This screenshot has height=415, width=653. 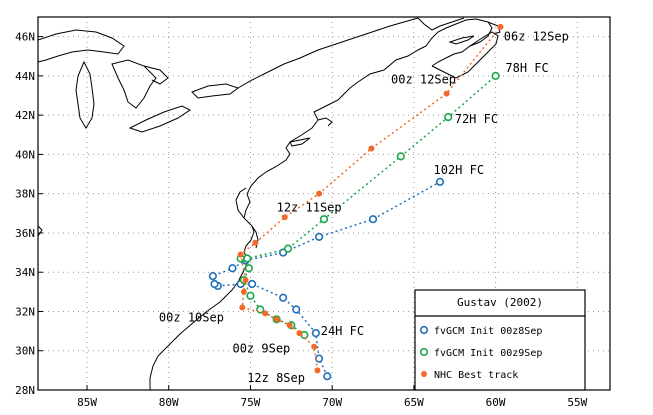 I want to click on track-annotation: 06z 12Sep, so click(x=536, y=37).